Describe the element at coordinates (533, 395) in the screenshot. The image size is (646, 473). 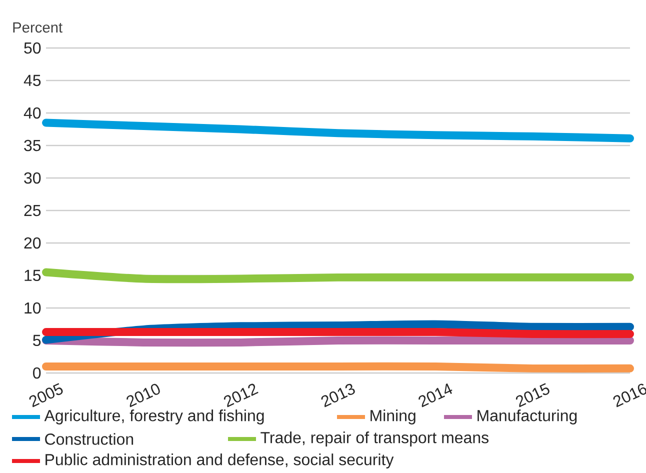
I see `x-tick-label: 2015` at that location.